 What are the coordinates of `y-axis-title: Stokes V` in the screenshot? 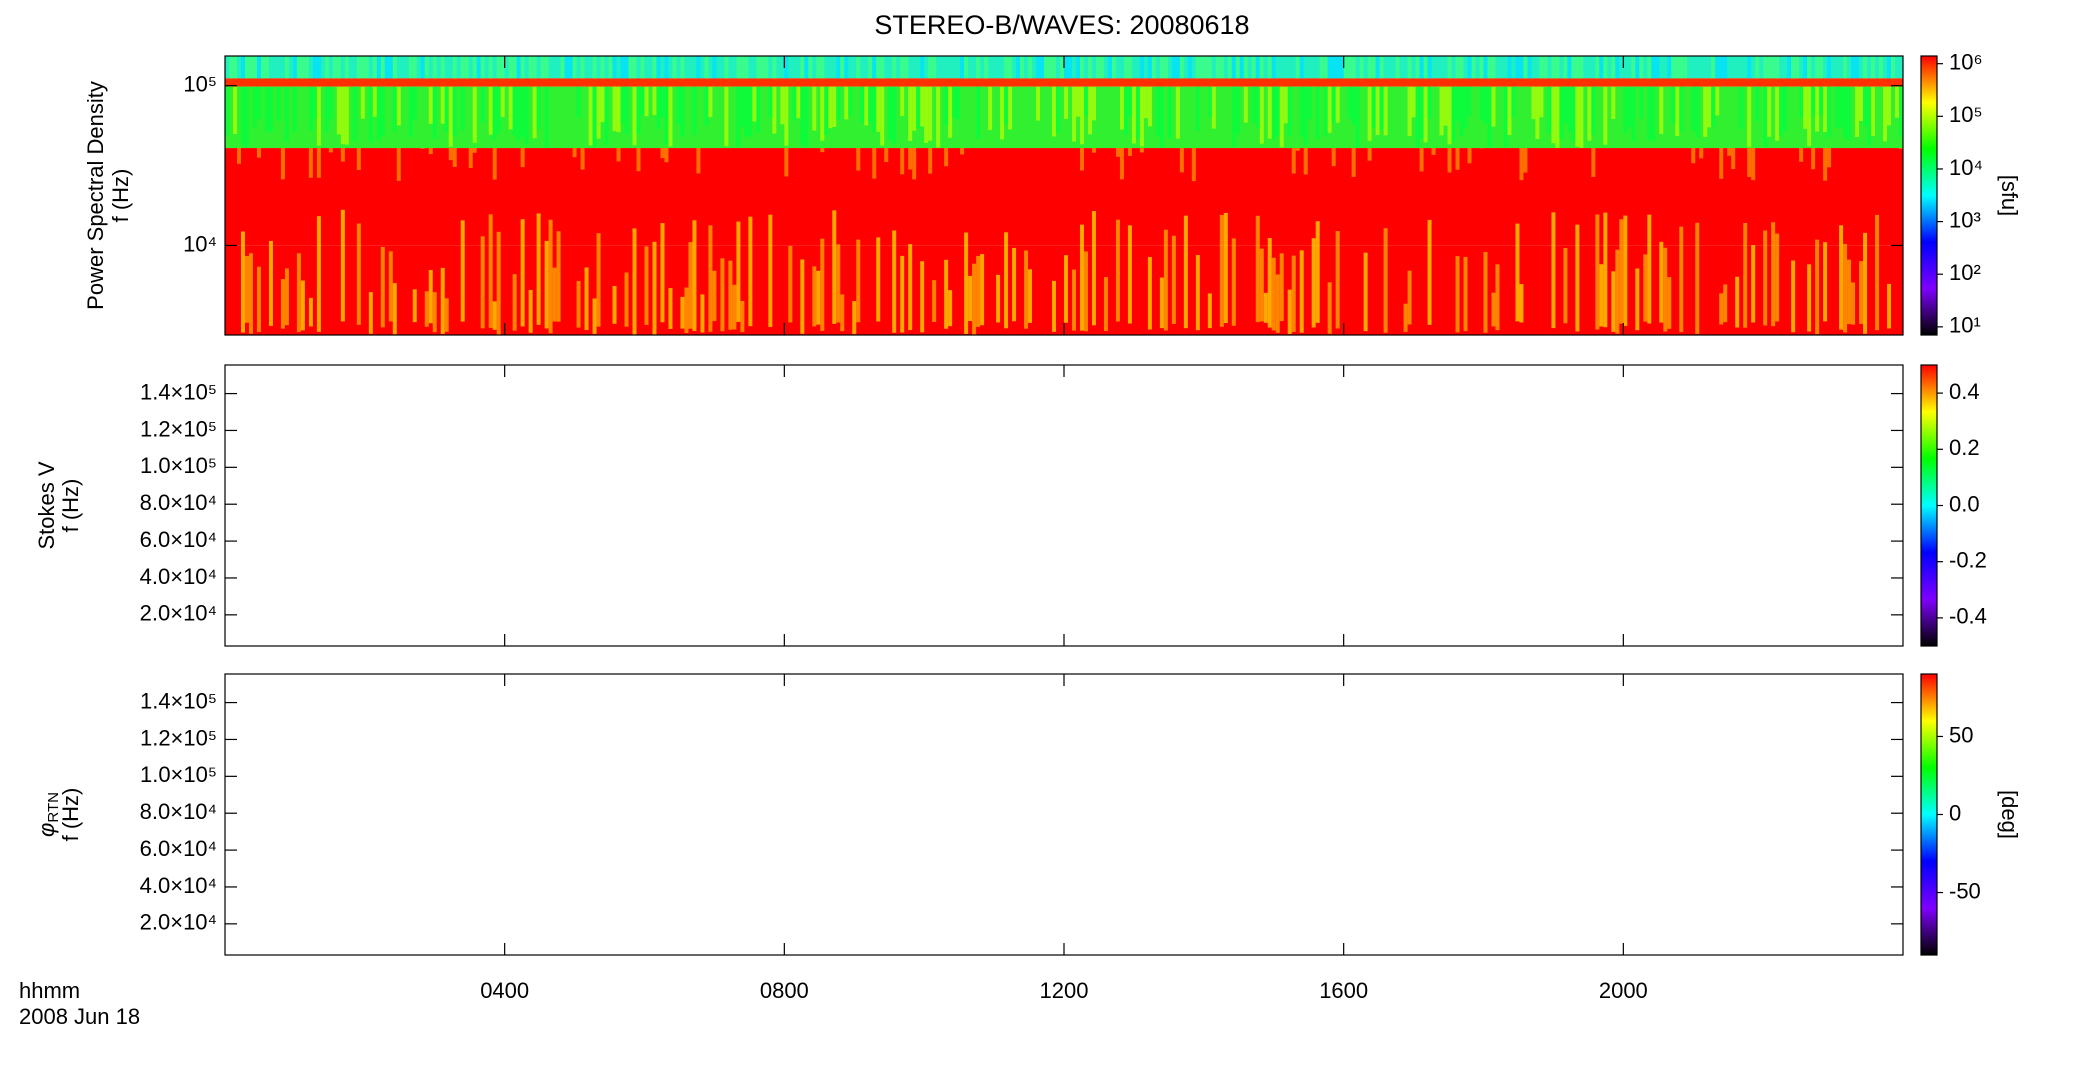 It's located at (46, 505).